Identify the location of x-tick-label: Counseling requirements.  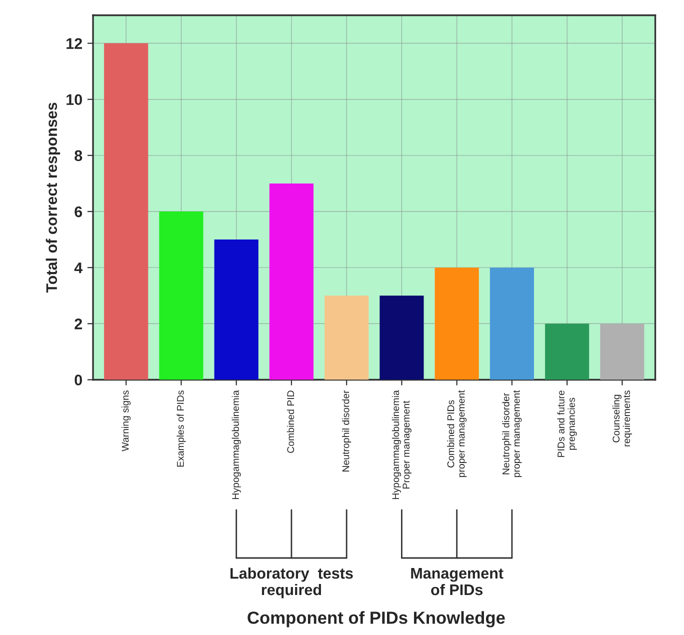
(622, 418).